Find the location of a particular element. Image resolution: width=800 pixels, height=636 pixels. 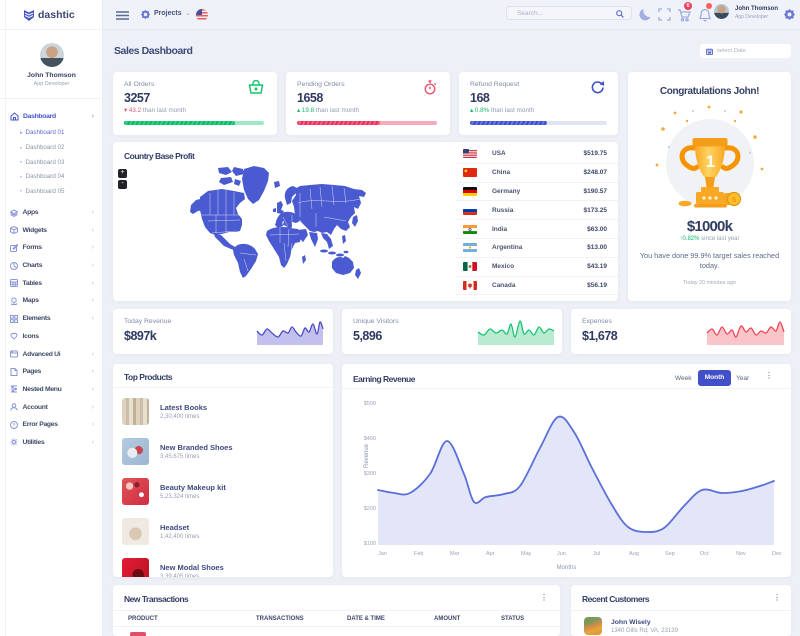

svg-text: Apr is located at coordinates (490, 554).